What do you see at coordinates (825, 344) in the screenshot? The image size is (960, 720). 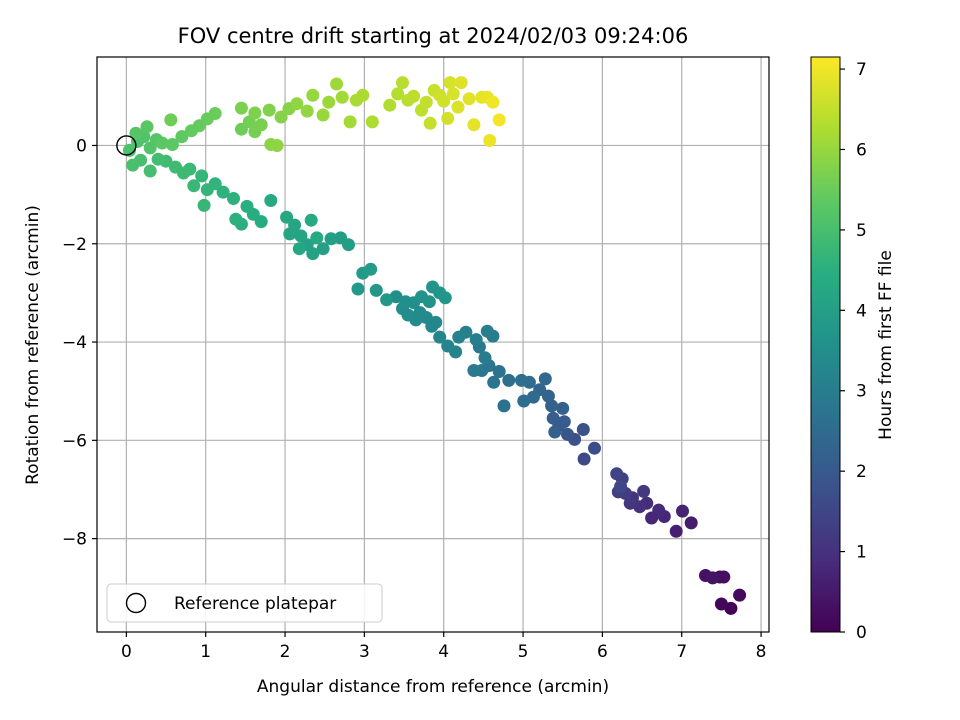 I see `colorbar-gradient` at bounding box center [825, 344].